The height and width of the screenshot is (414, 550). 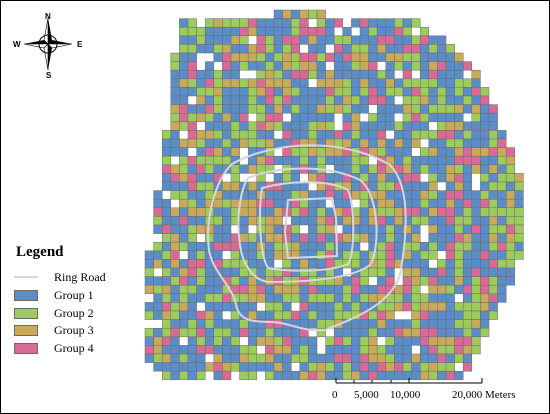 What do you see at coordinates (26, 277) in the screenshot?
I see `ring-road-swatch` at bounding box center [26, 277].